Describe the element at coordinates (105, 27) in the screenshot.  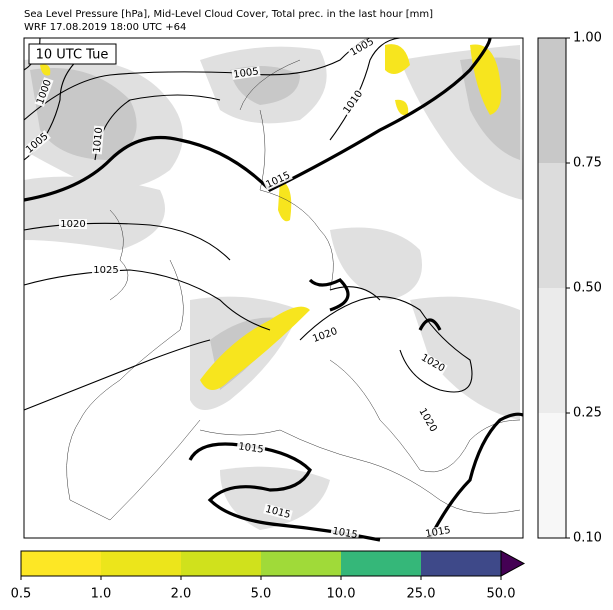
I see `subtitle: WRF 17.08.2019 18:00 UTC +64` at that location.